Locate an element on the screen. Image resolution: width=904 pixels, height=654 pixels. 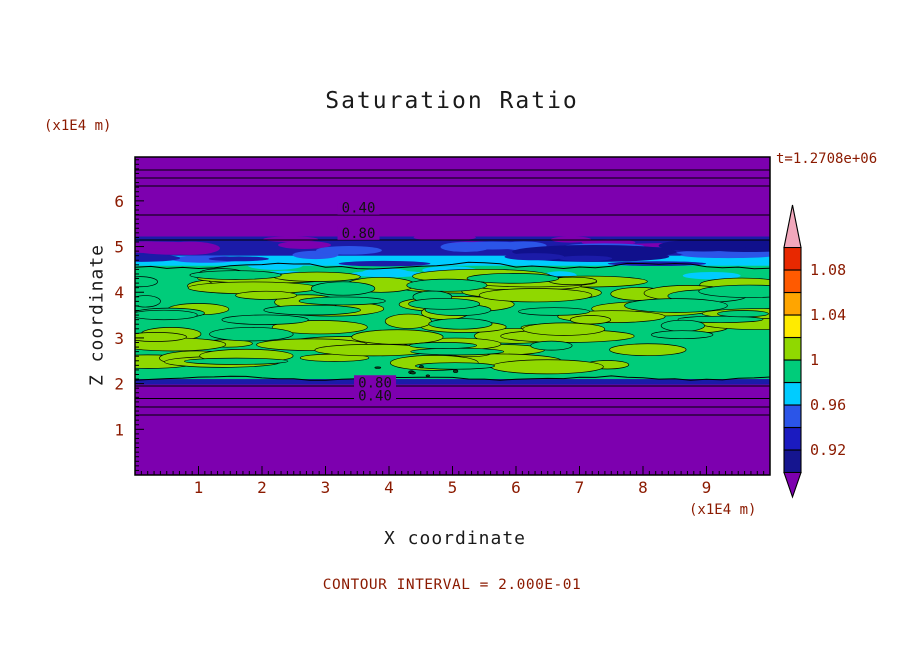
contour-band-bottom-navy-strip is located at coordinates (452, 381).